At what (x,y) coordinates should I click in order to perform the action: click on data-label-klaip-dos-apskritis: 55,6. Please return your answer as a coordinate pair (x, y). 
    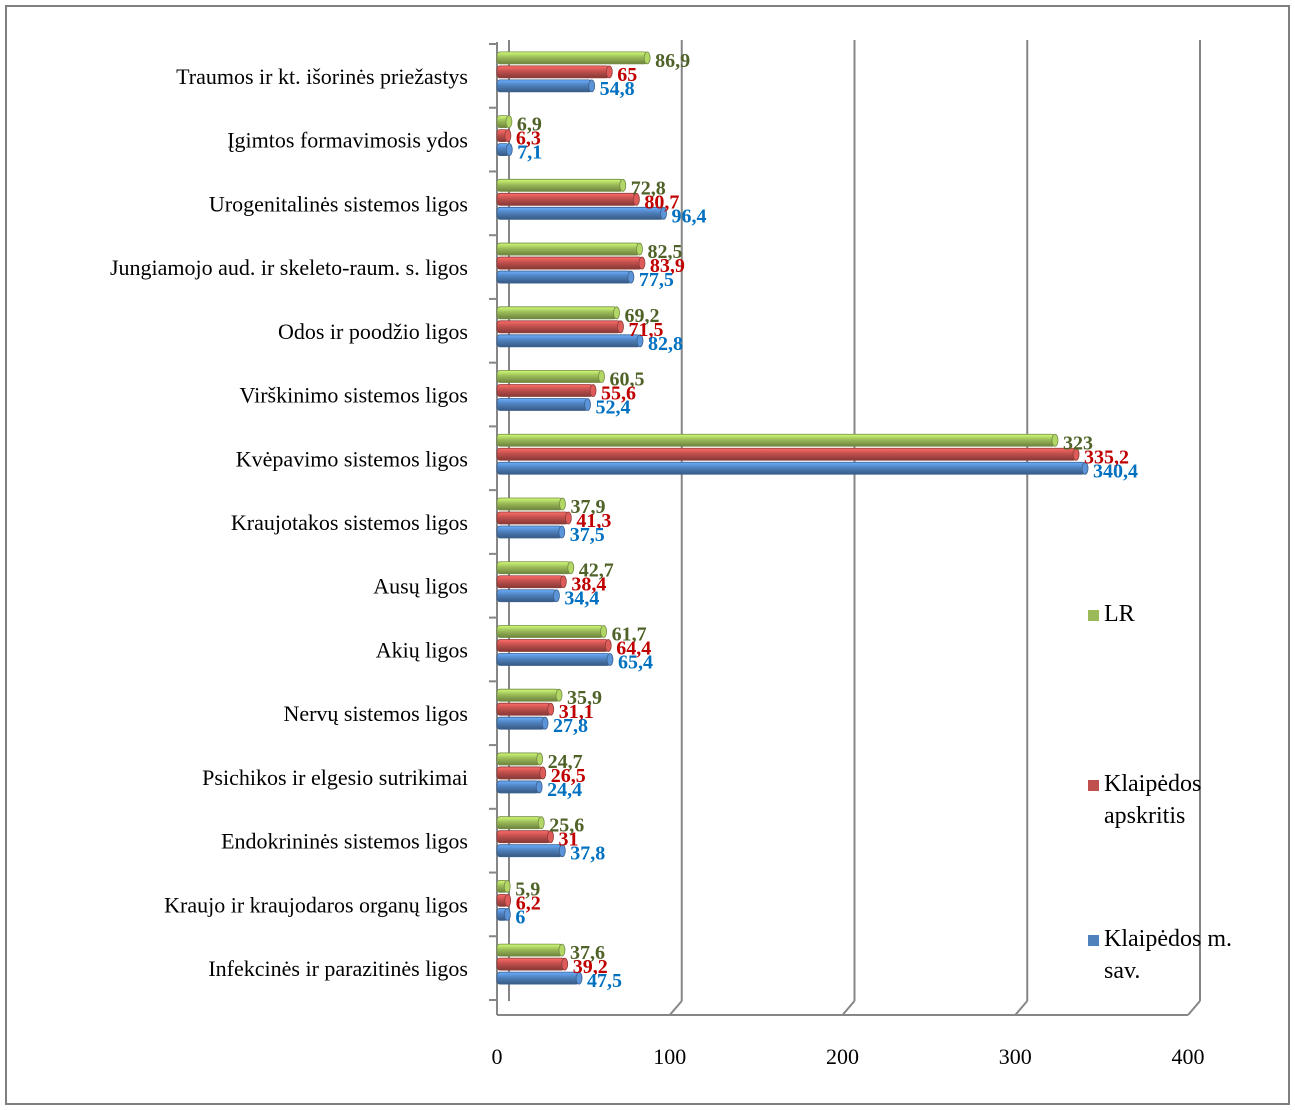
    Looking at the image, I should click on (618, 394).